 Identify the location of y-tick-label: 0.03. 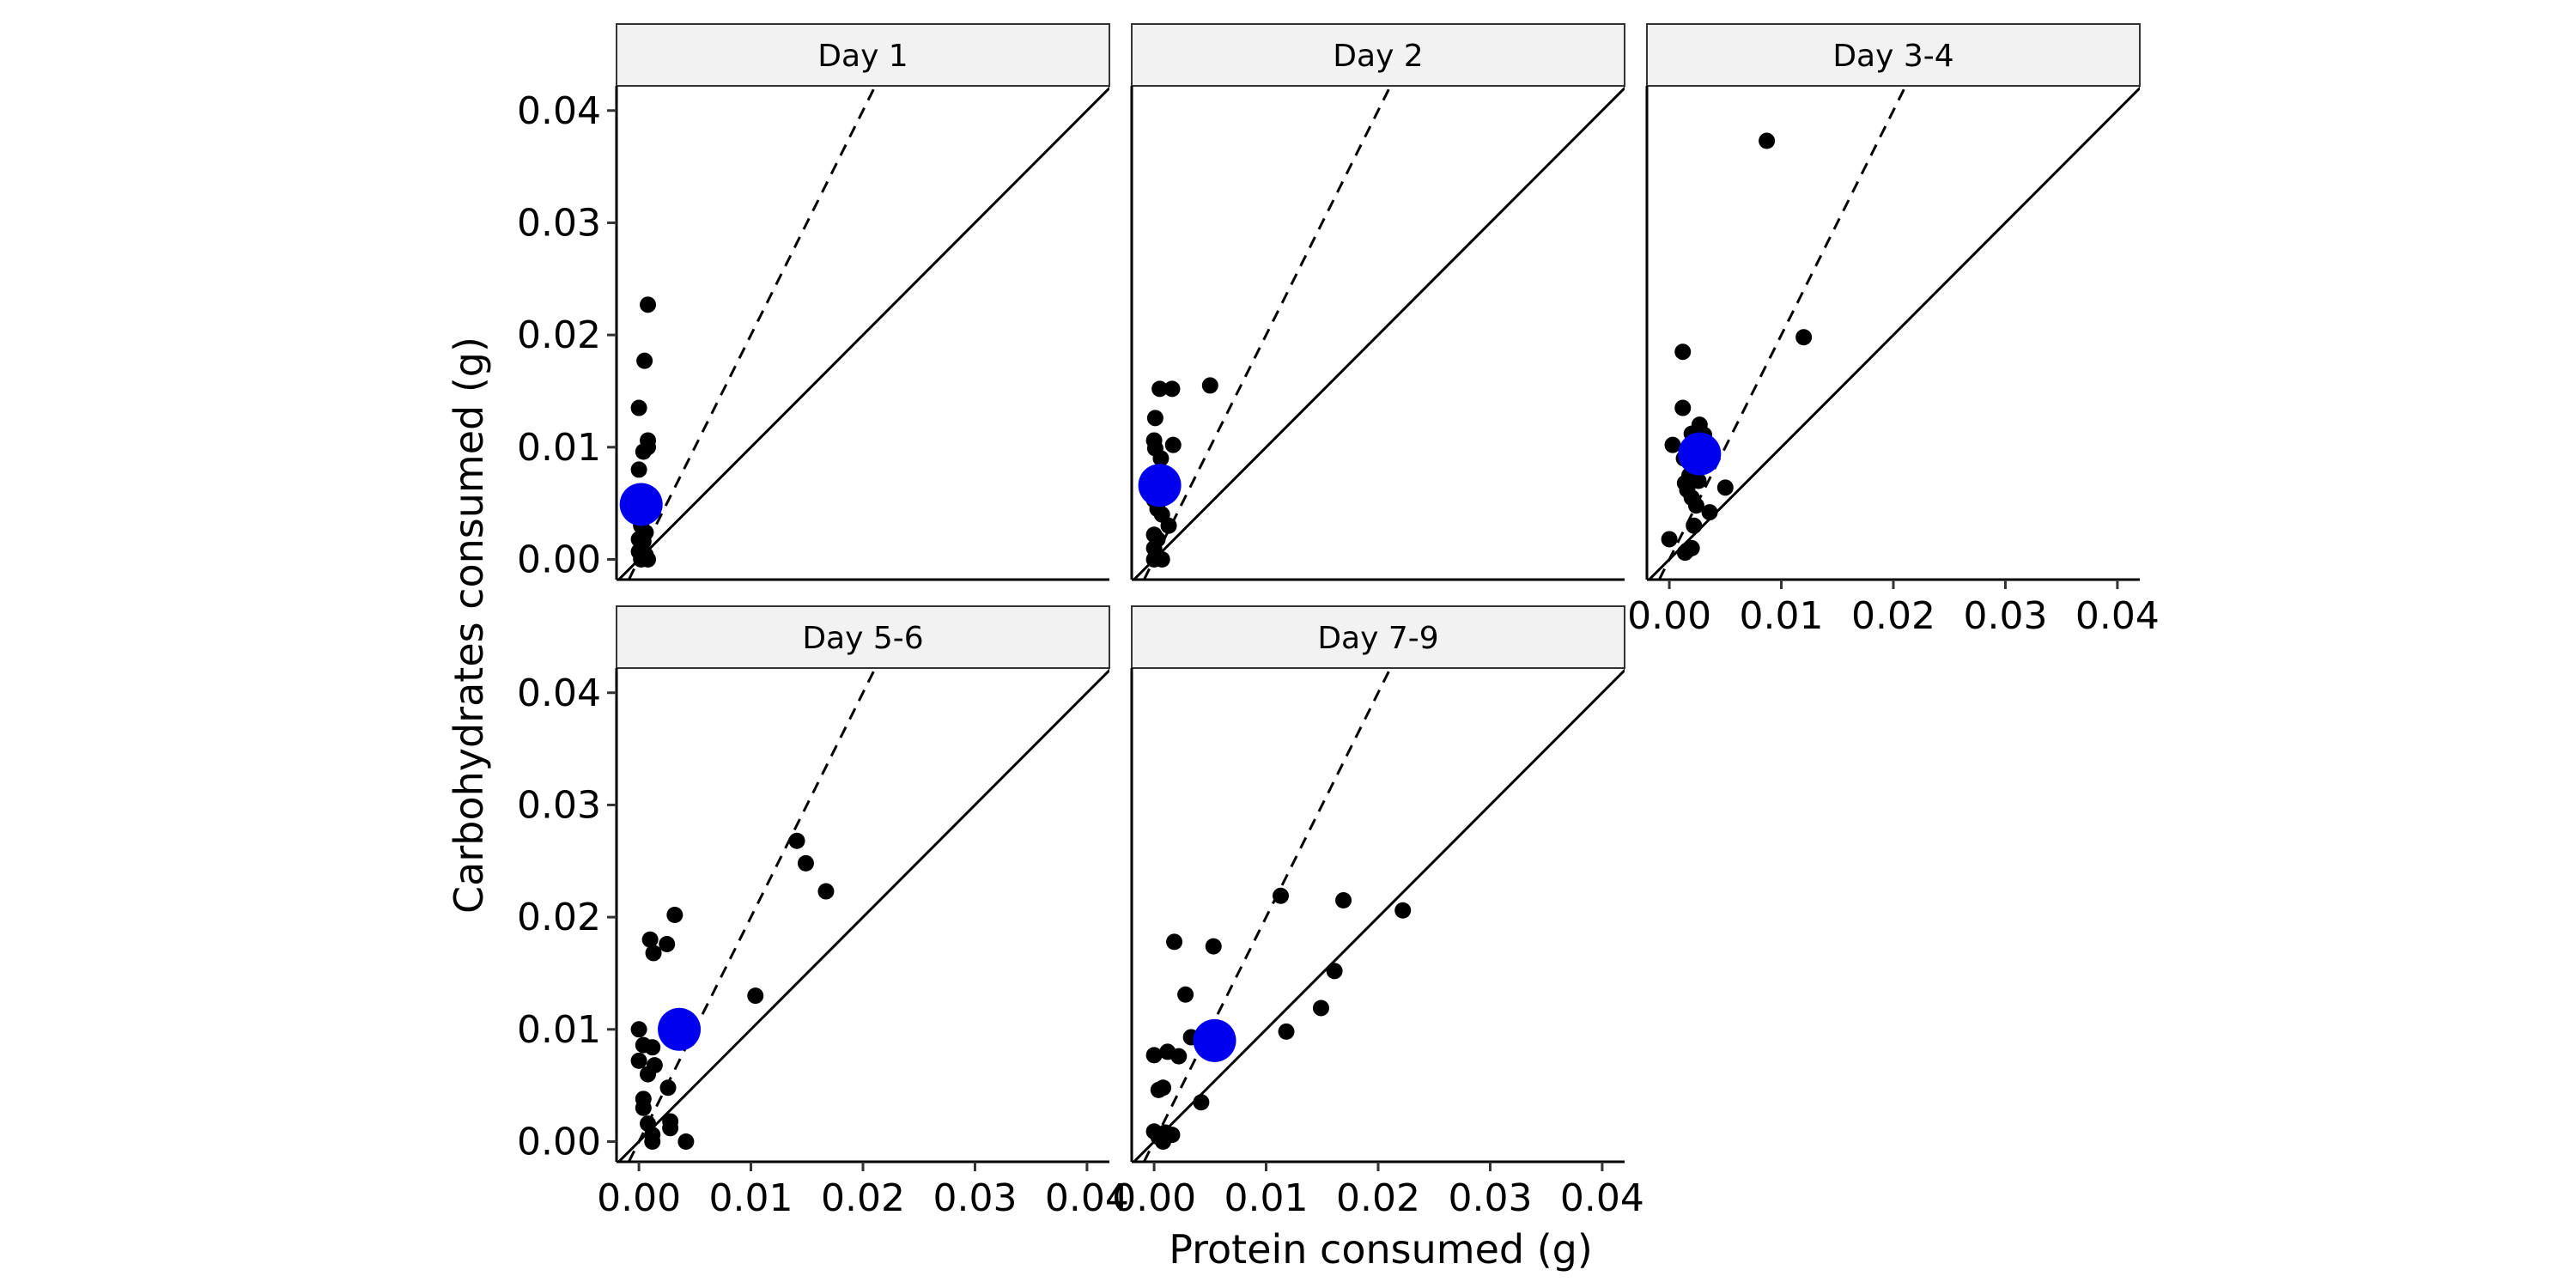
(559, 805).